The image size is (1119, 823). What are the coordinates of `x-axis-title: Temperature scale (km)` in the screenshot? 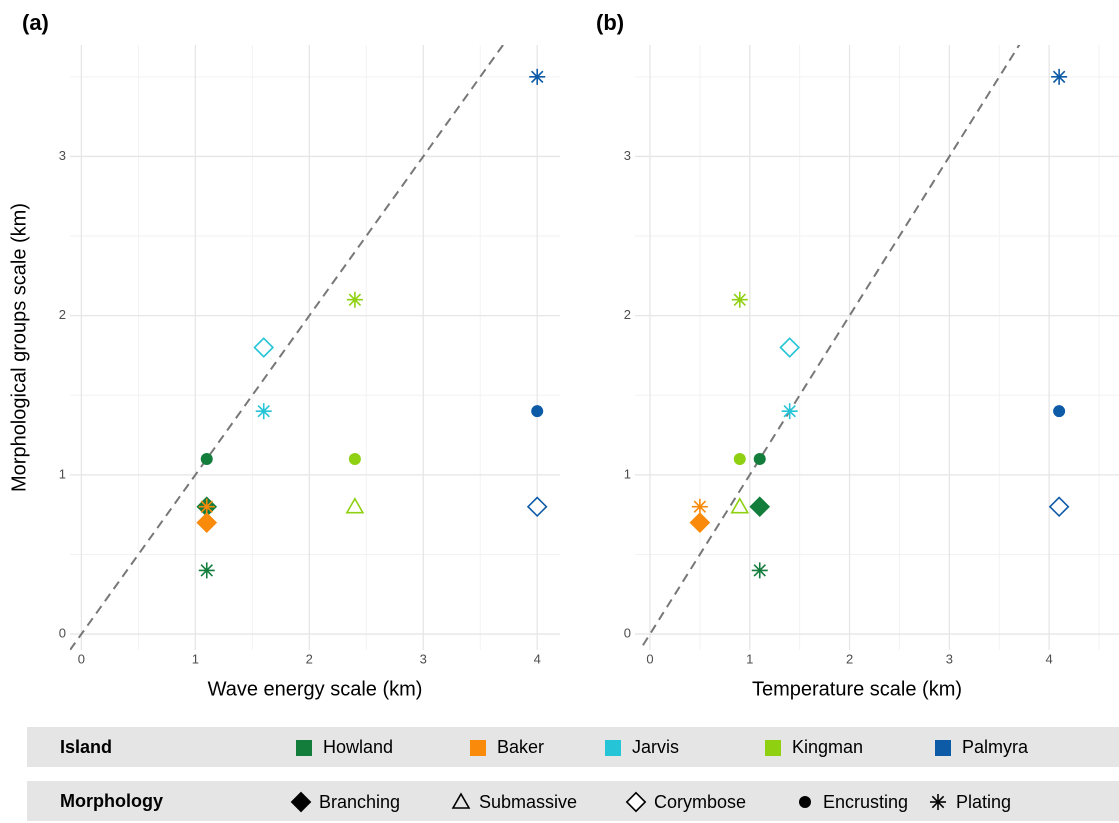 It's located at (857, 689).